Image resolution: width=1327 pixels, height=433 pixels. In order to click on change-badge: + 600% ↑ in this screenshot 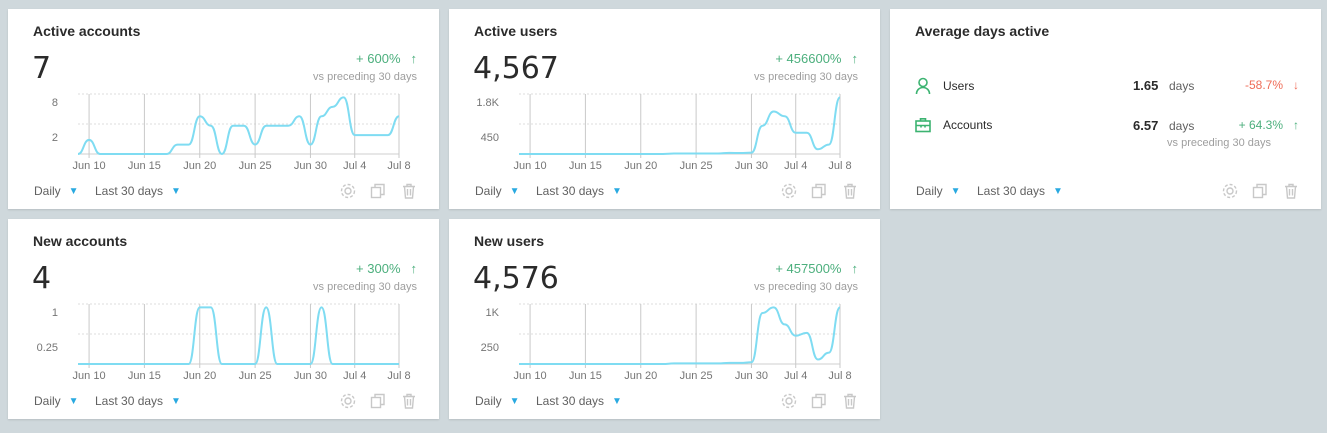, I will do `click(386, 58)`.